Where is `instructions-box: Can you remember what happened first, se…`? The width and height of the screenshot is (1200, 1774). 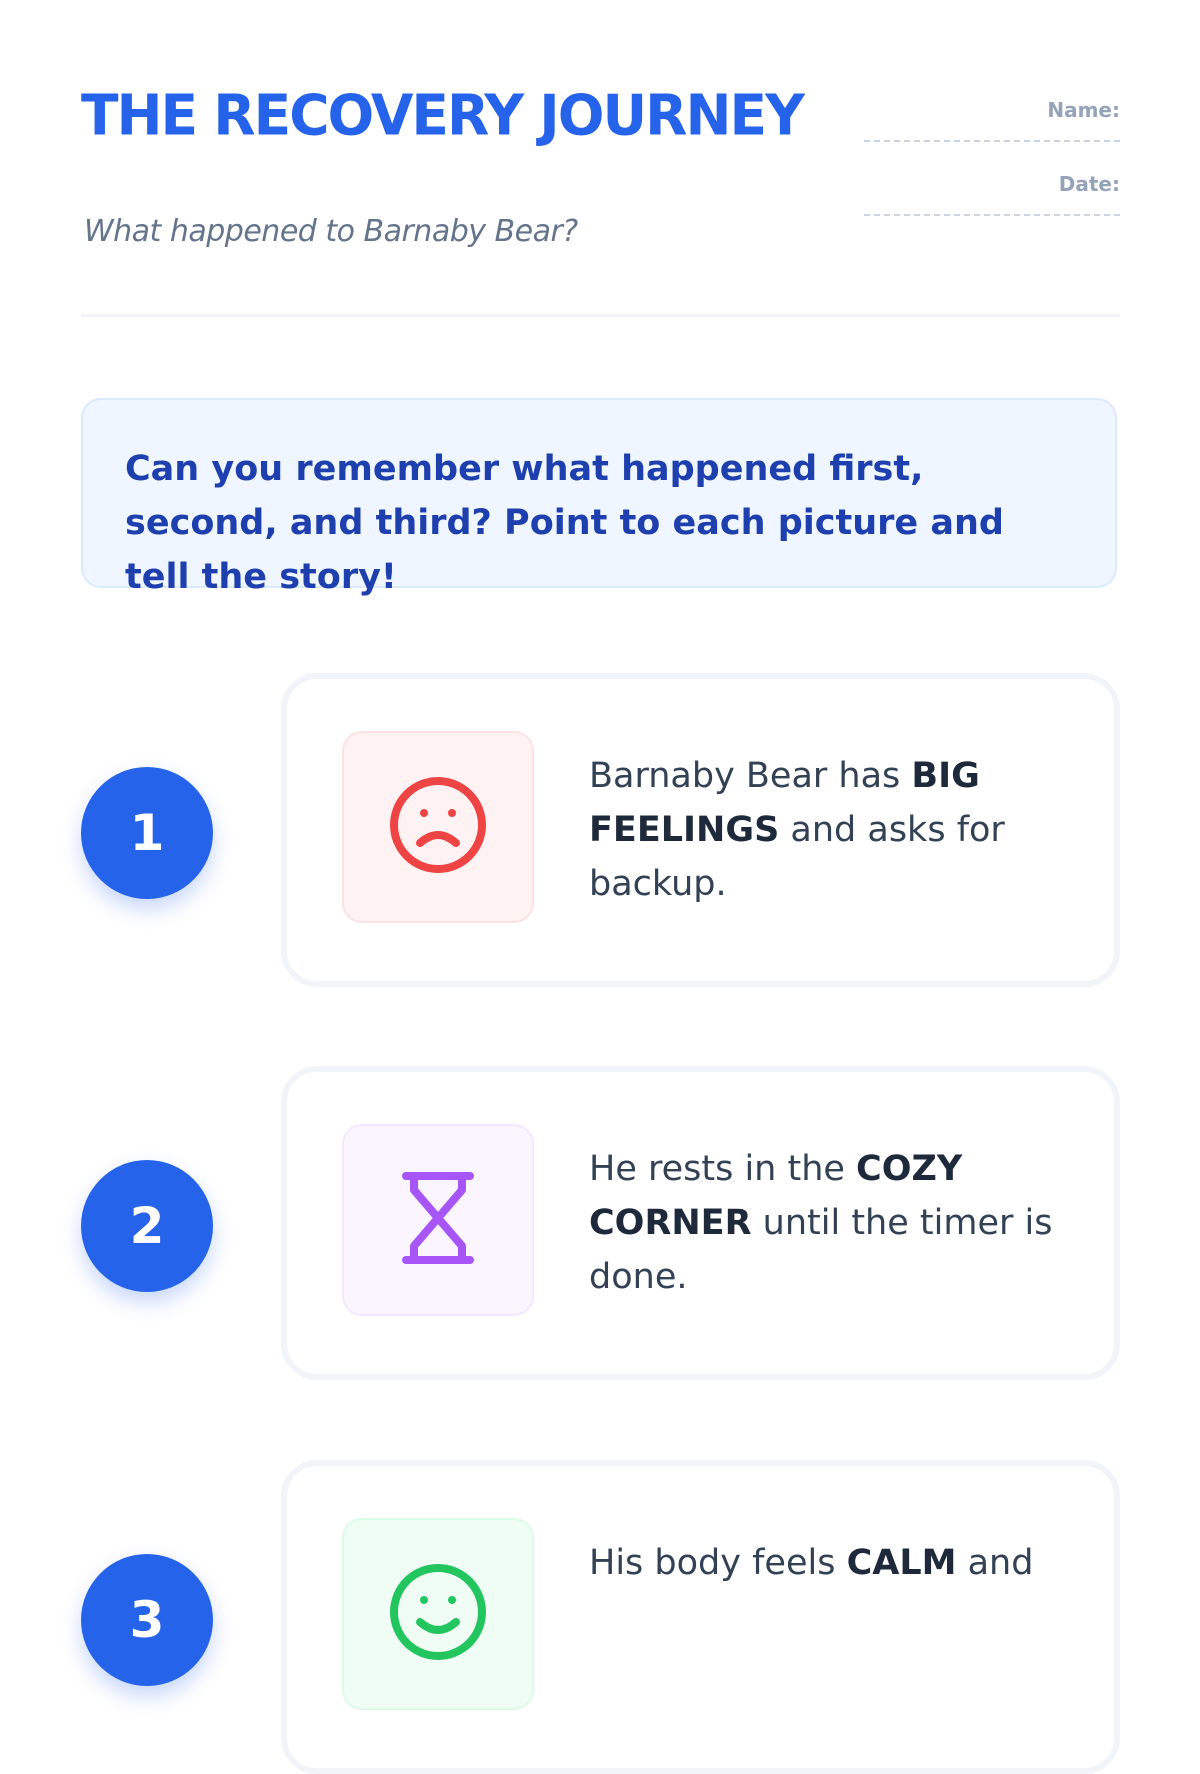
instructions-box: Can you remember what happened first, se… is located at coordinates (599, 497).